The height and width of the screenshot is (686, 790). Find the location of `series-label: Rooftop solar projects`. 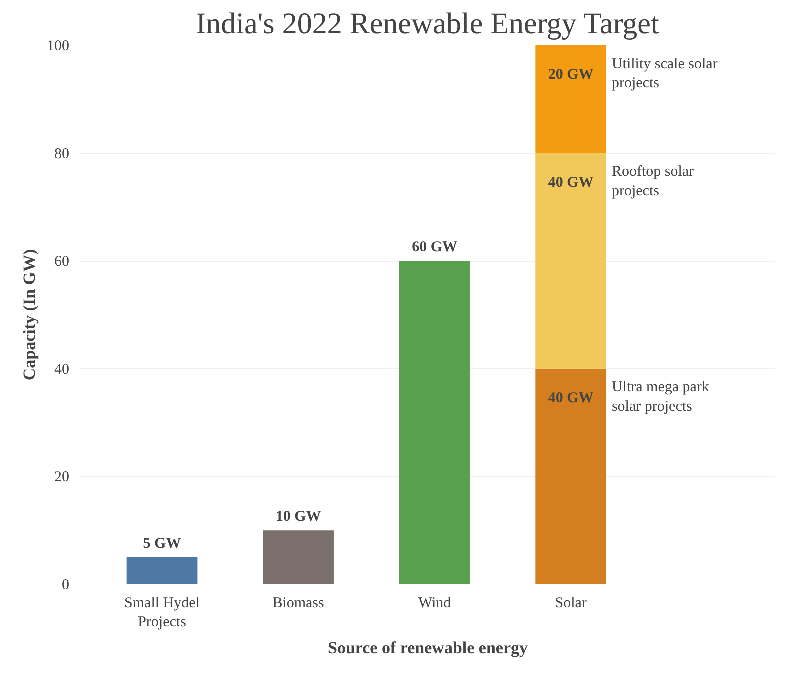

series-label: Rooftop solar projects is located at coordinates (653, 182).